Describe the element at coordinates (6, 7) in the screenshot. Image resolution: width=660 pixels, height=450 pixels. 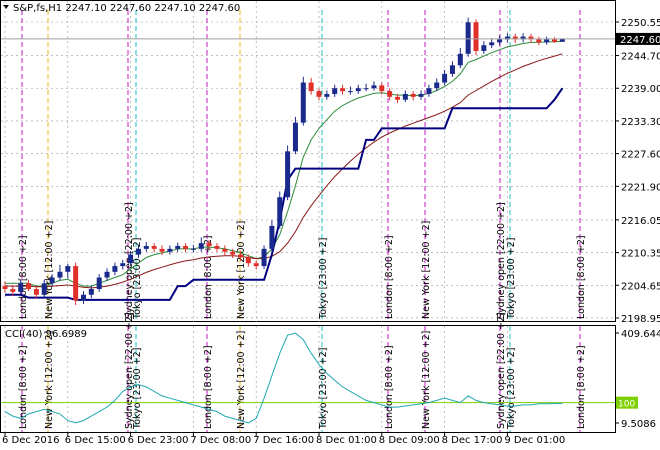
I see `menu-arrow` at that location.